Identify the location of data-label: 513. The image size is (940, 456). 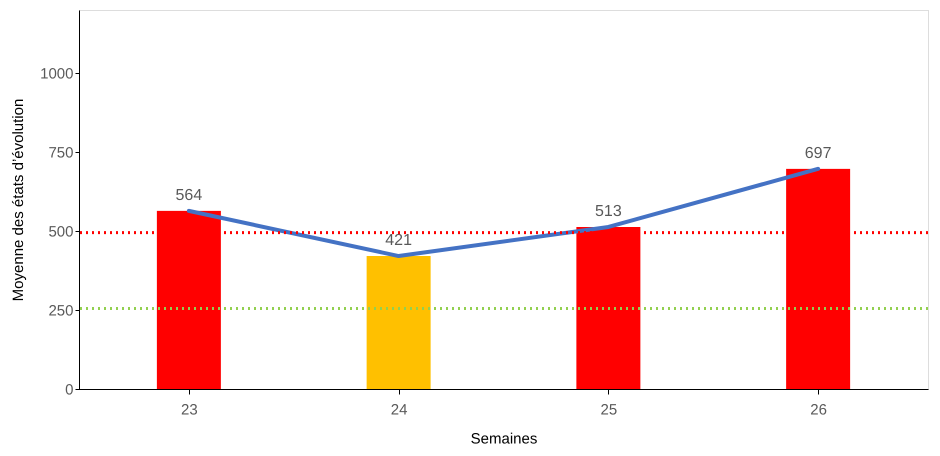
(608, 211).